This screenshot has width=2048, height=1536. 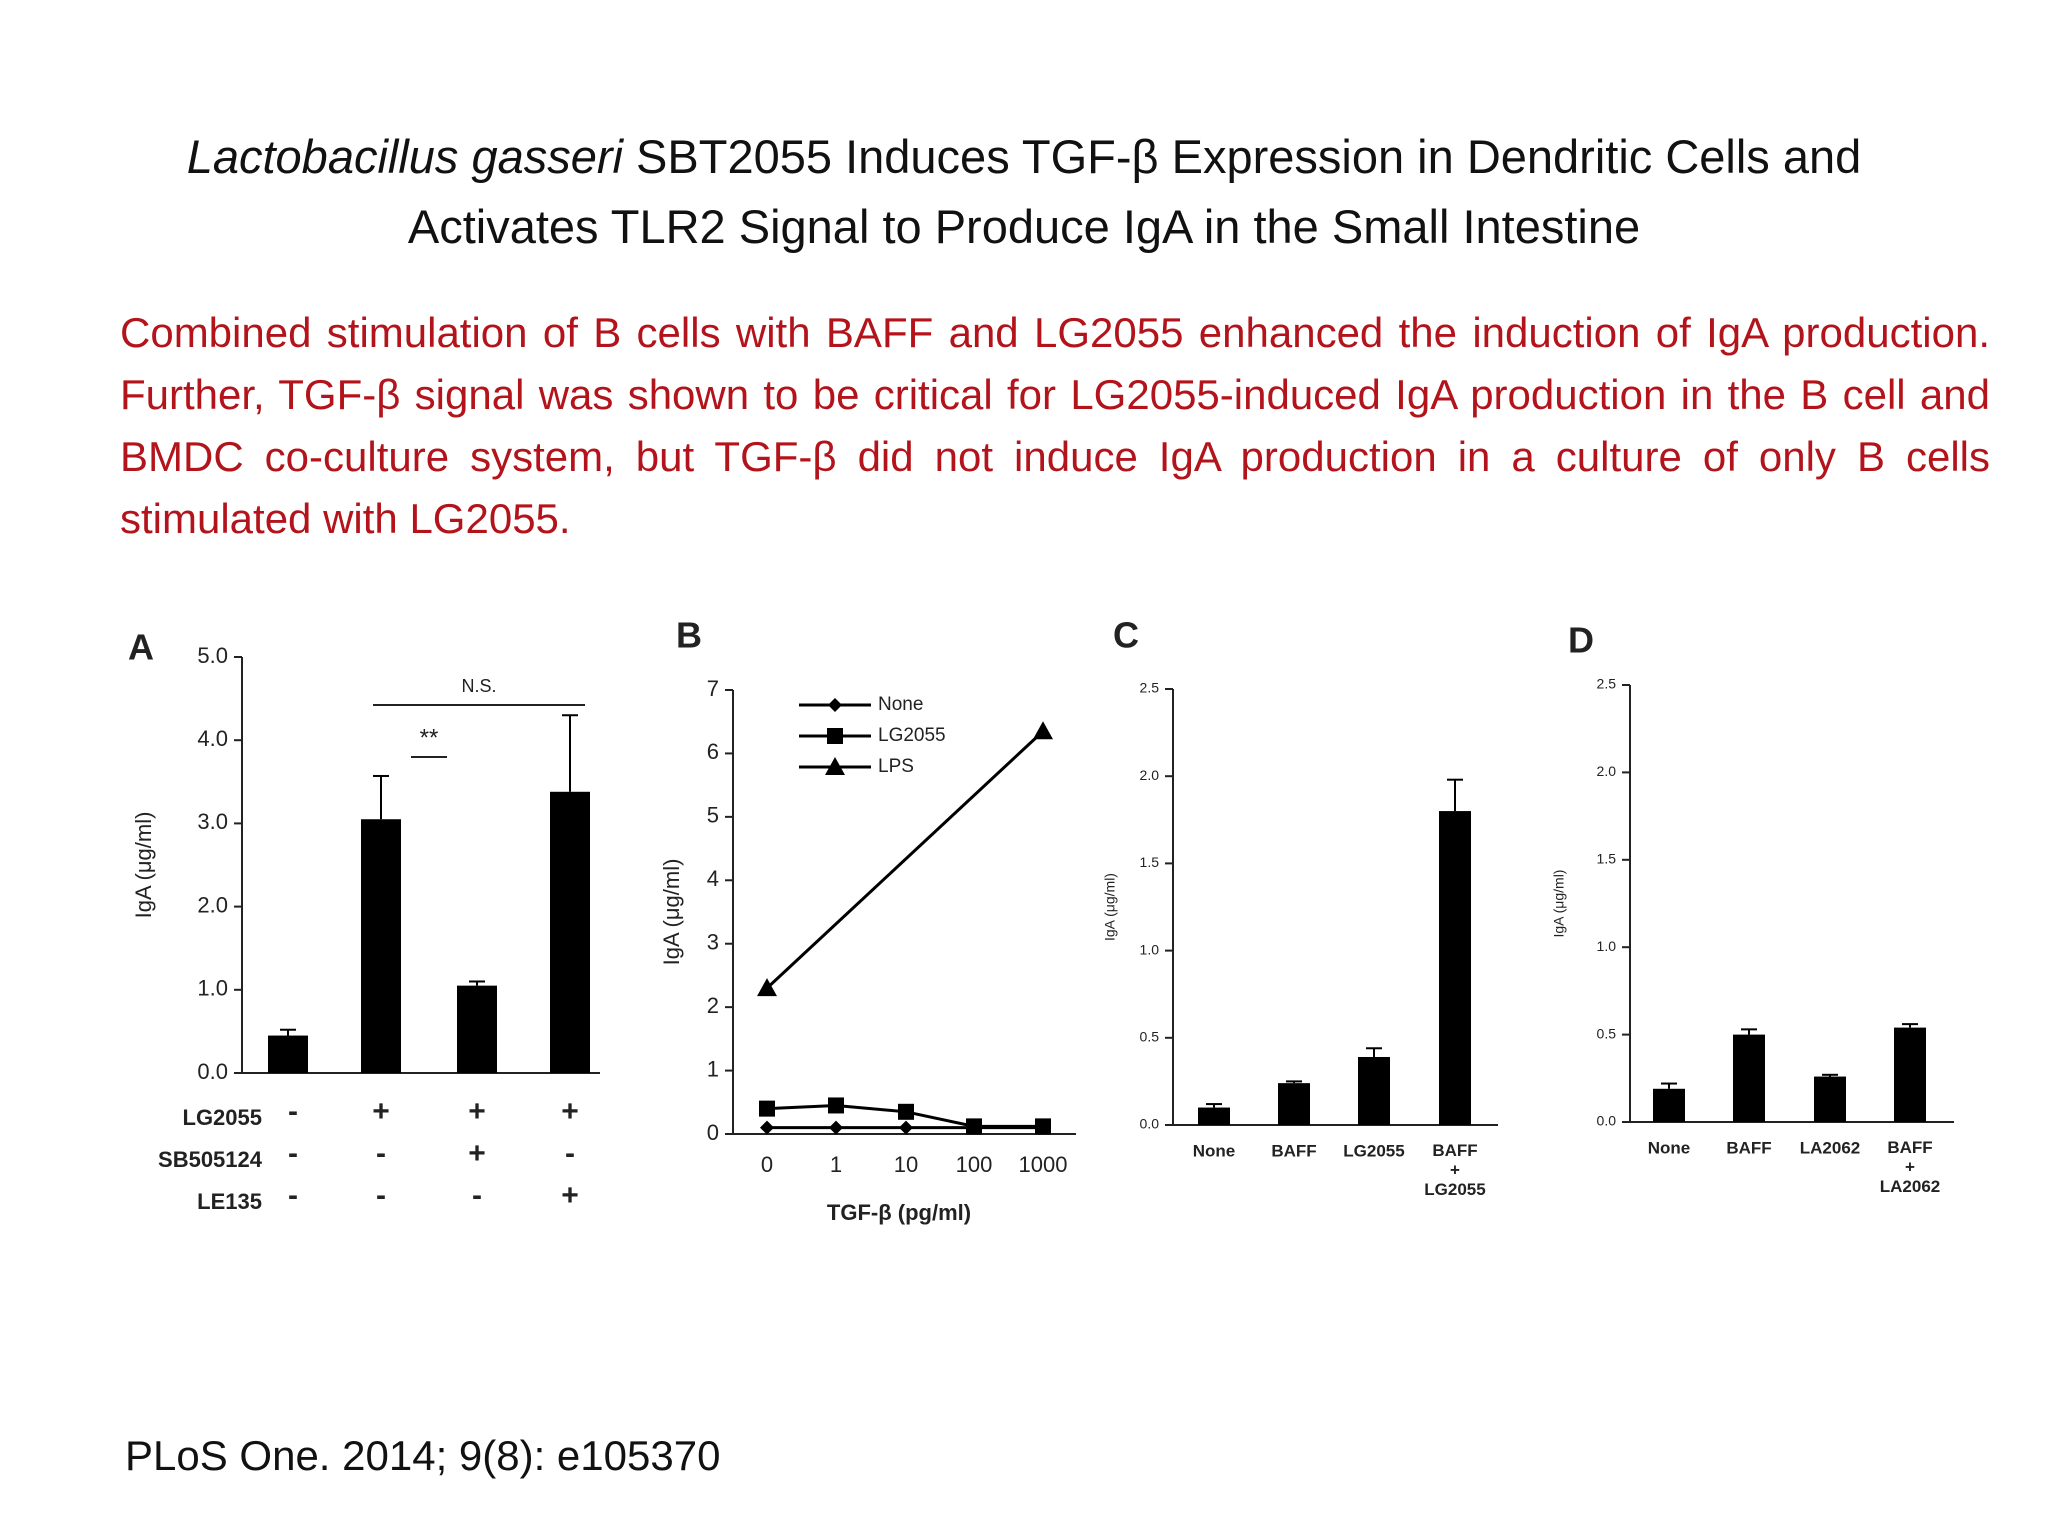 What do you see at coordinates (713, 878) in the screenshot?
I see `y-tick-label: 4` at bounding box center [713, 878].